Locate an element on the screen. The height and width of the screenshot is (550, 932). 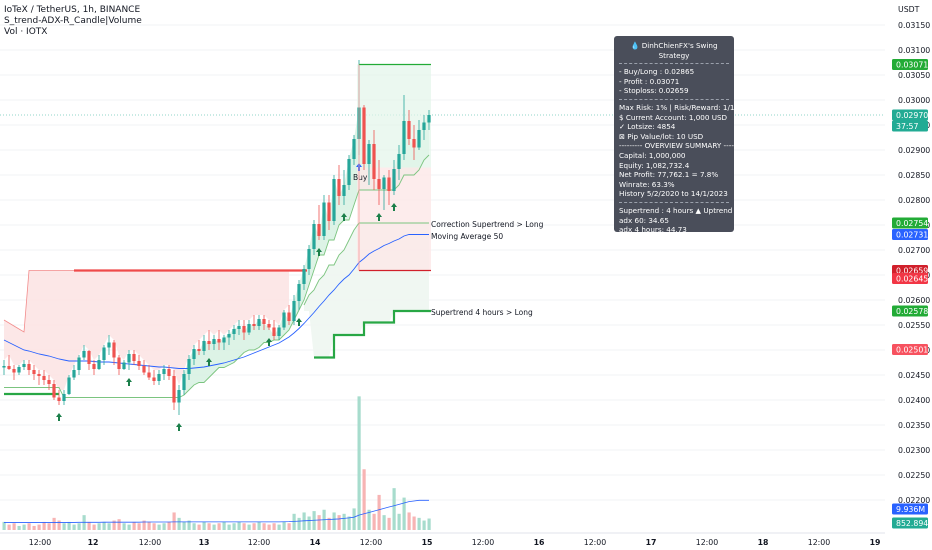
price-tick-label: 0.03100 is located at coordinates (914, 50).